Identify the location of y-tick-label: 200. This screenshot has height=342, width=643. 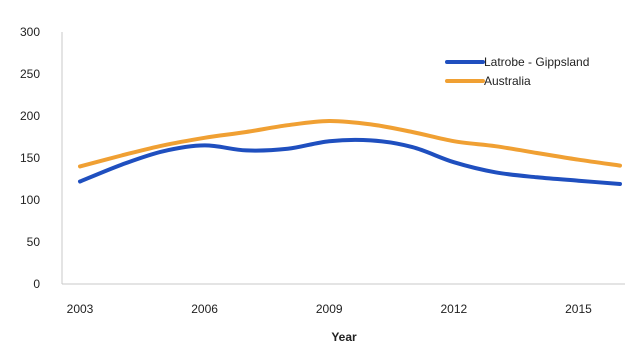
(30, 116).